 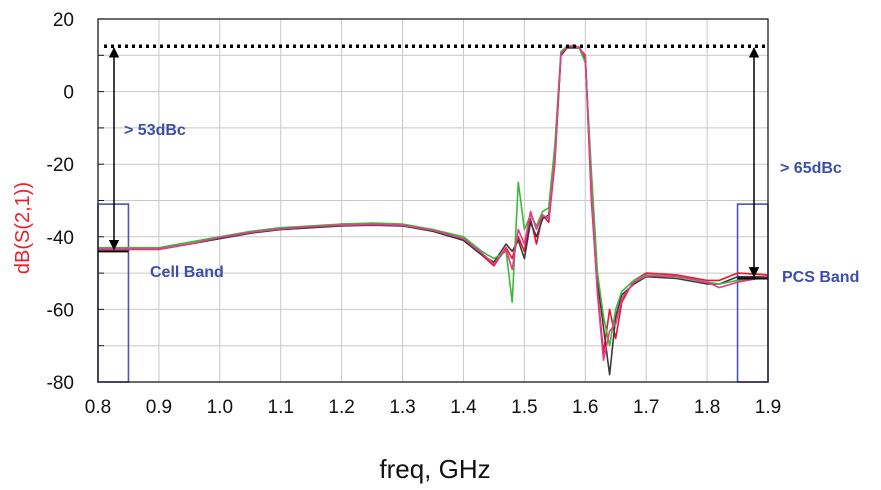 I want to click on y-tick-label: 20, so click(x=63, y=20).